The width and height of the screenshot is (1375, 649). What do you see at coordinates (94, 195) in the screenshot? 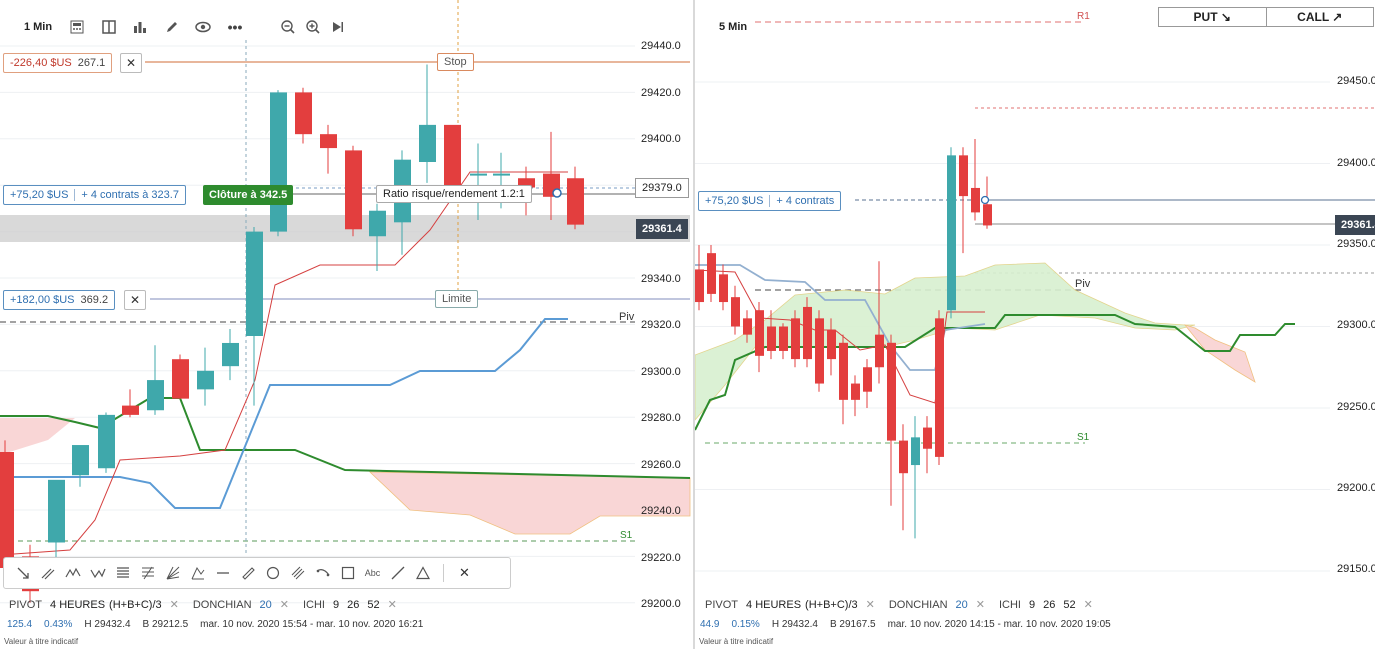
I see `position-box: +75,20 $US + 4 contrats à 323.7` at bounding box center [94, 195].